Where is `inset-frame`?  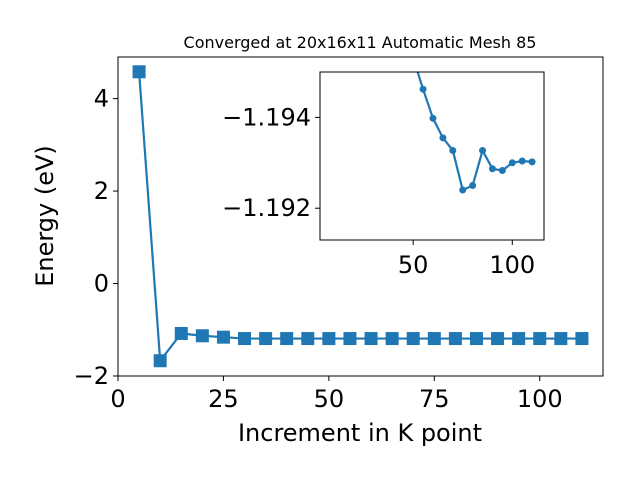
inset-frame is located at coordinates (432, 156).